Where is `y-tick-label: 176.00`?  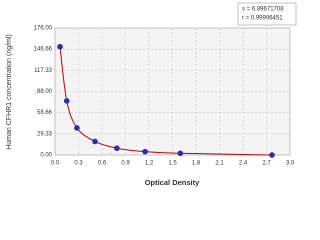 y-tick-label: 176.00 is located at coordinates (43, 29).